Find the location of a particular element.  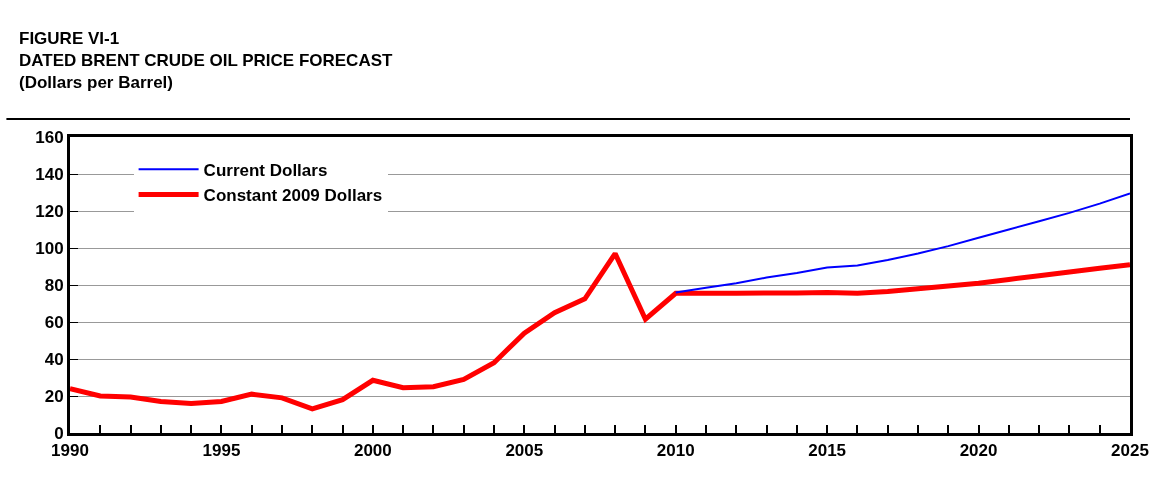

x-tick-label: 2000 is located at coordinates (372, 451).